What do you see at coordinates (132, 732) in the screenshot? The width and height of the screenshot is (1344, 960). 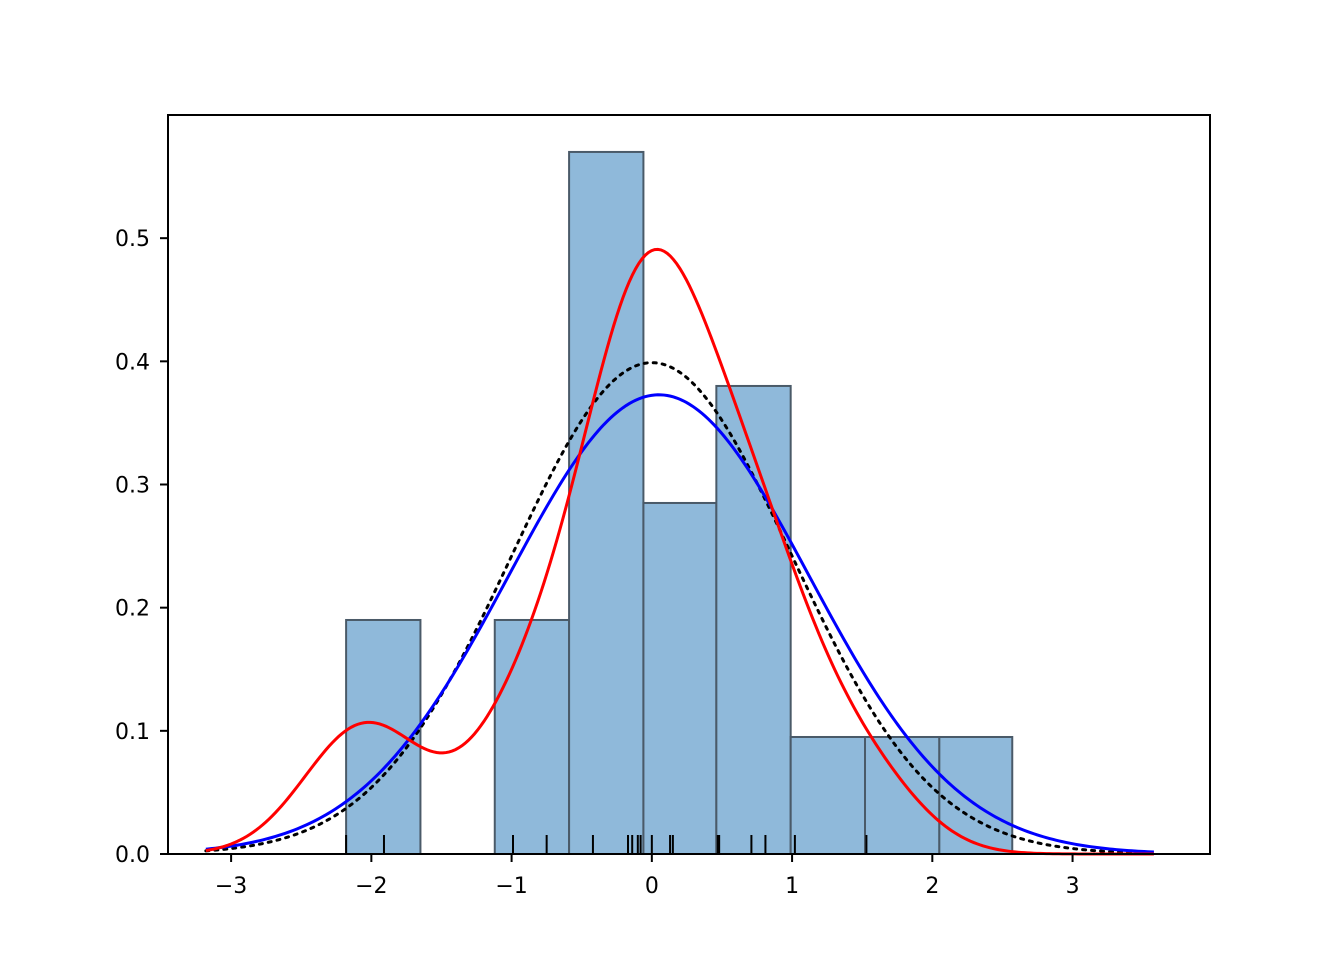 I see `y-tick-label: 0.1` at bounding box center [132, 732].